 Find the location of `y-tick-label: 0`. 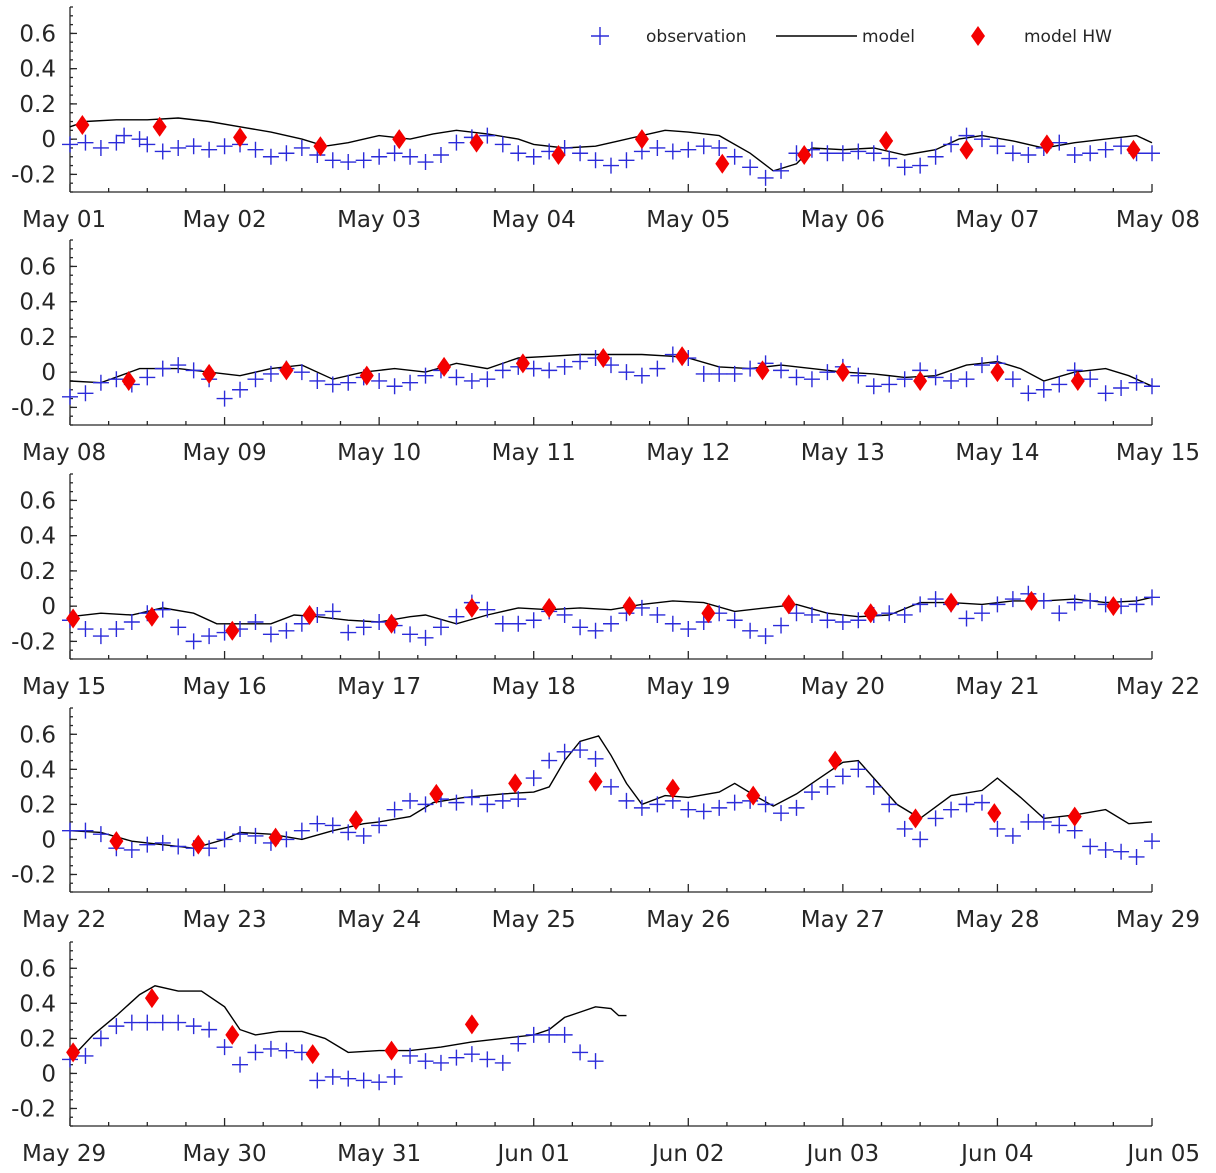

y-tick-label: 0 is located at coordinates (48, 1074).